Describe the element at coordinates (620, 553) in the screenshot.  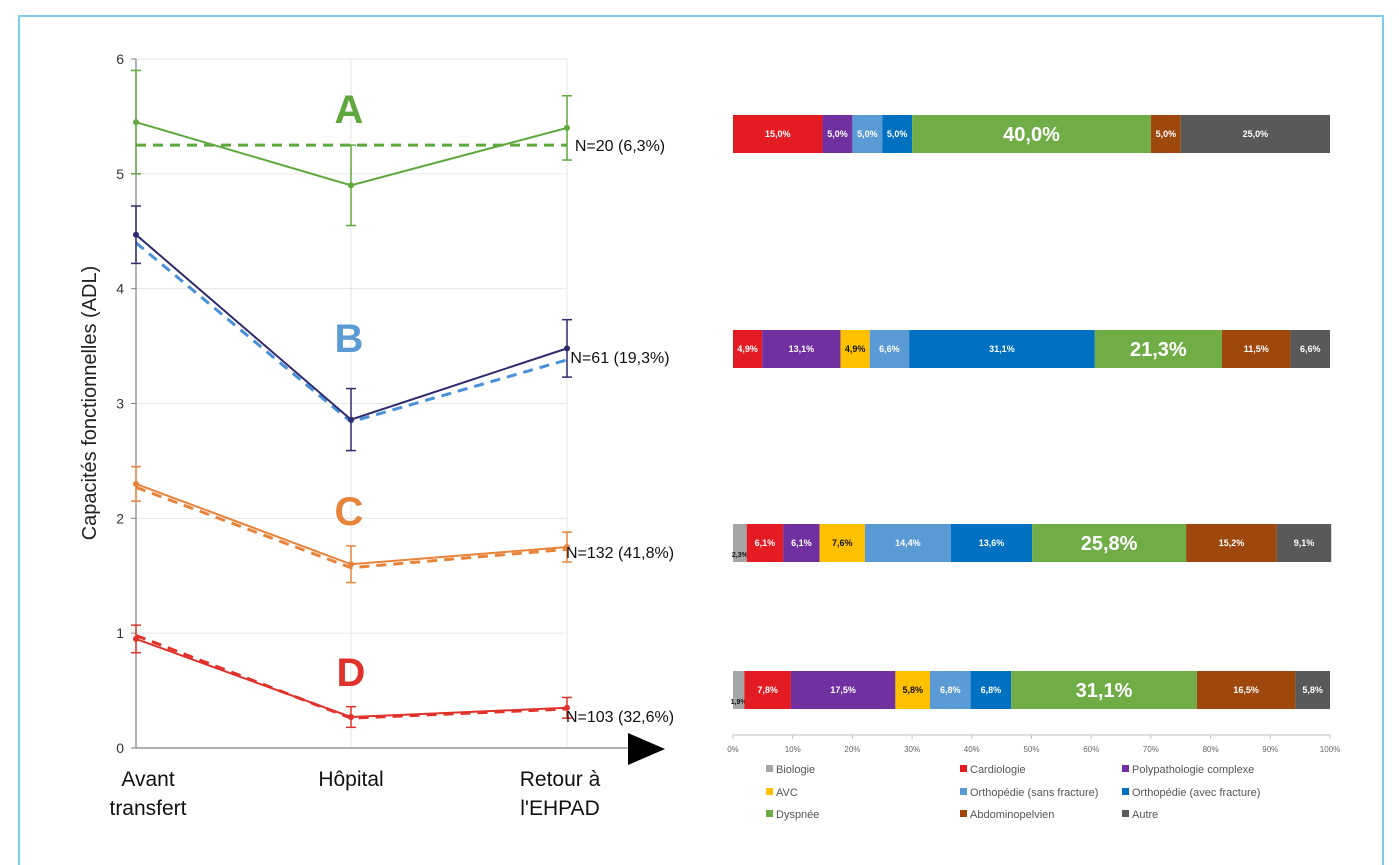
I see `series-n-label: N=132 (41,8%)` at that location.